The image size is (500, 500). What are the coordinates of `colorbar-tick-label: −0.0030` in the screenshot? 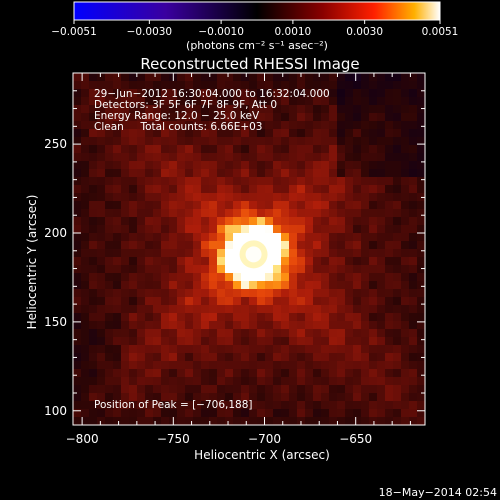 It's located at (150, 32).